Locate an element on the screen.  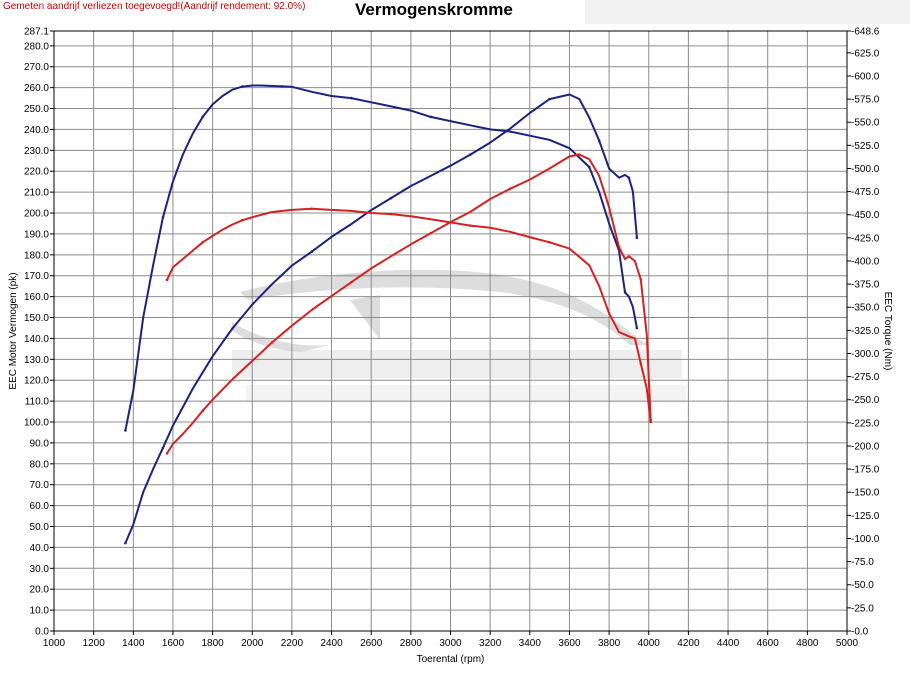
title-strip is located at coordinates (747, 12).